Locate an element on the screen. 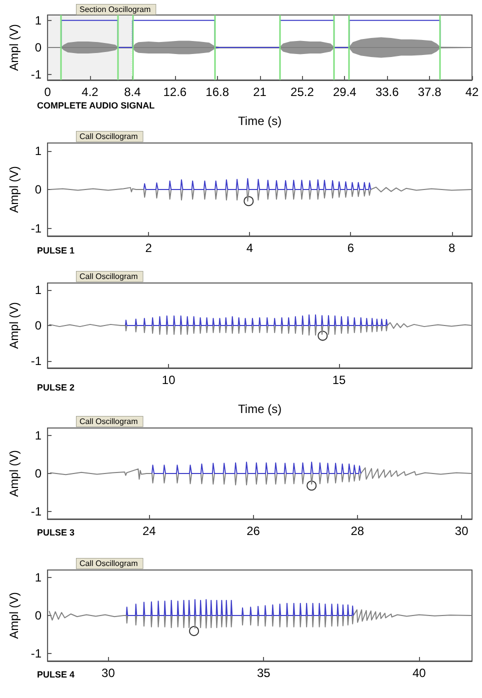 This screenshot has height=698, width=482. x-tick-label: 26 is located at coordinates (253, 531).